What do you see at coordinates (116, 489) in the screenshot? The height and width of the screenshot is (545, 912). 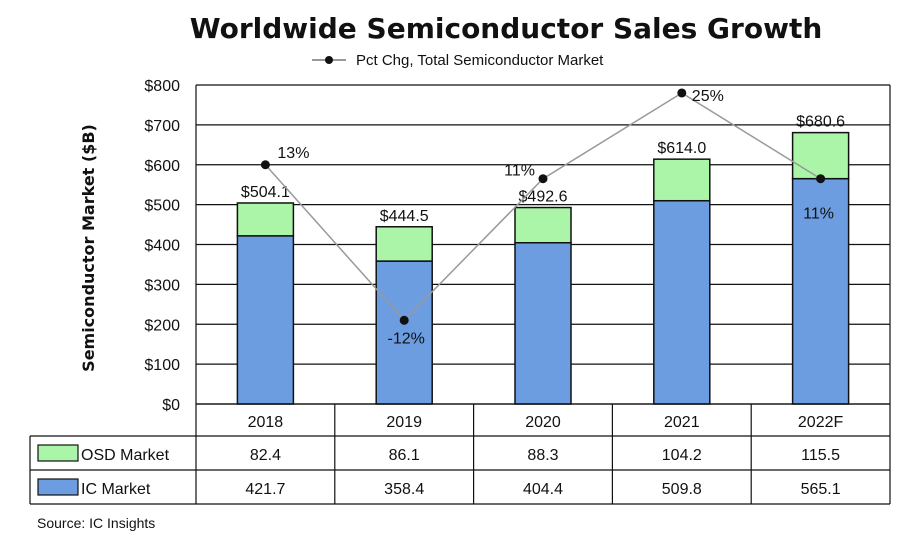 I see `table-row-label: IC Market` at bounding box center [116, 489].